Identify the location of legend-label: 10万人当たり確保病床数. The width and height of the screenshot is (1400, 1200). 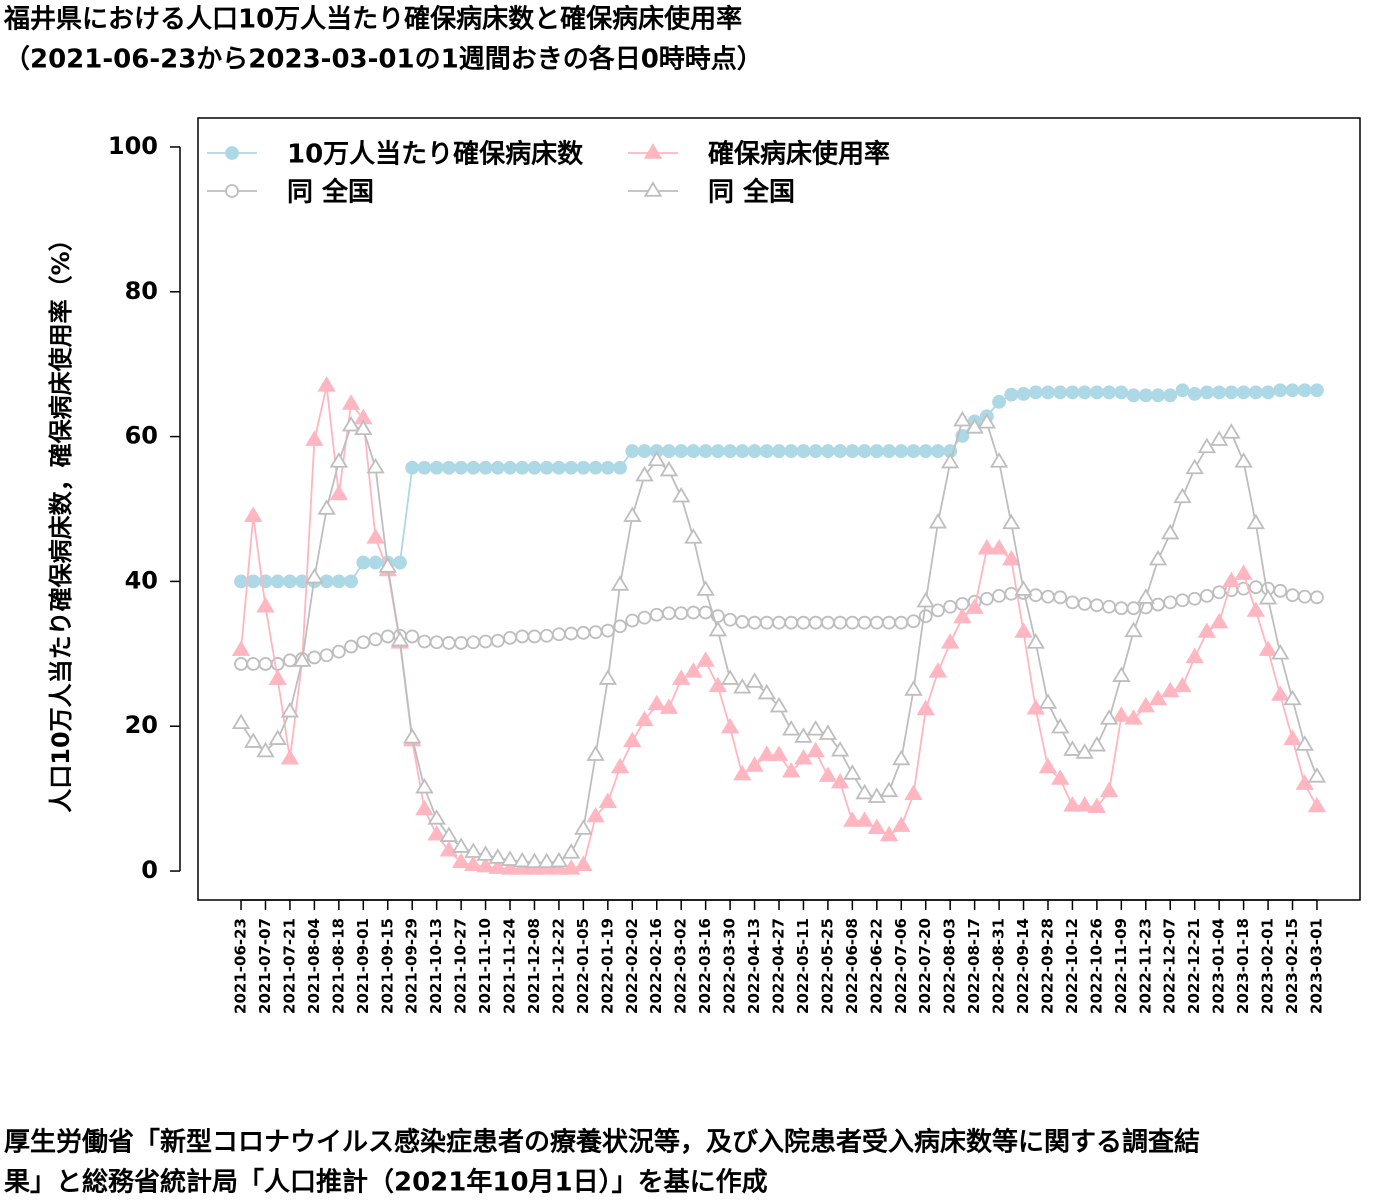
(435, 154).